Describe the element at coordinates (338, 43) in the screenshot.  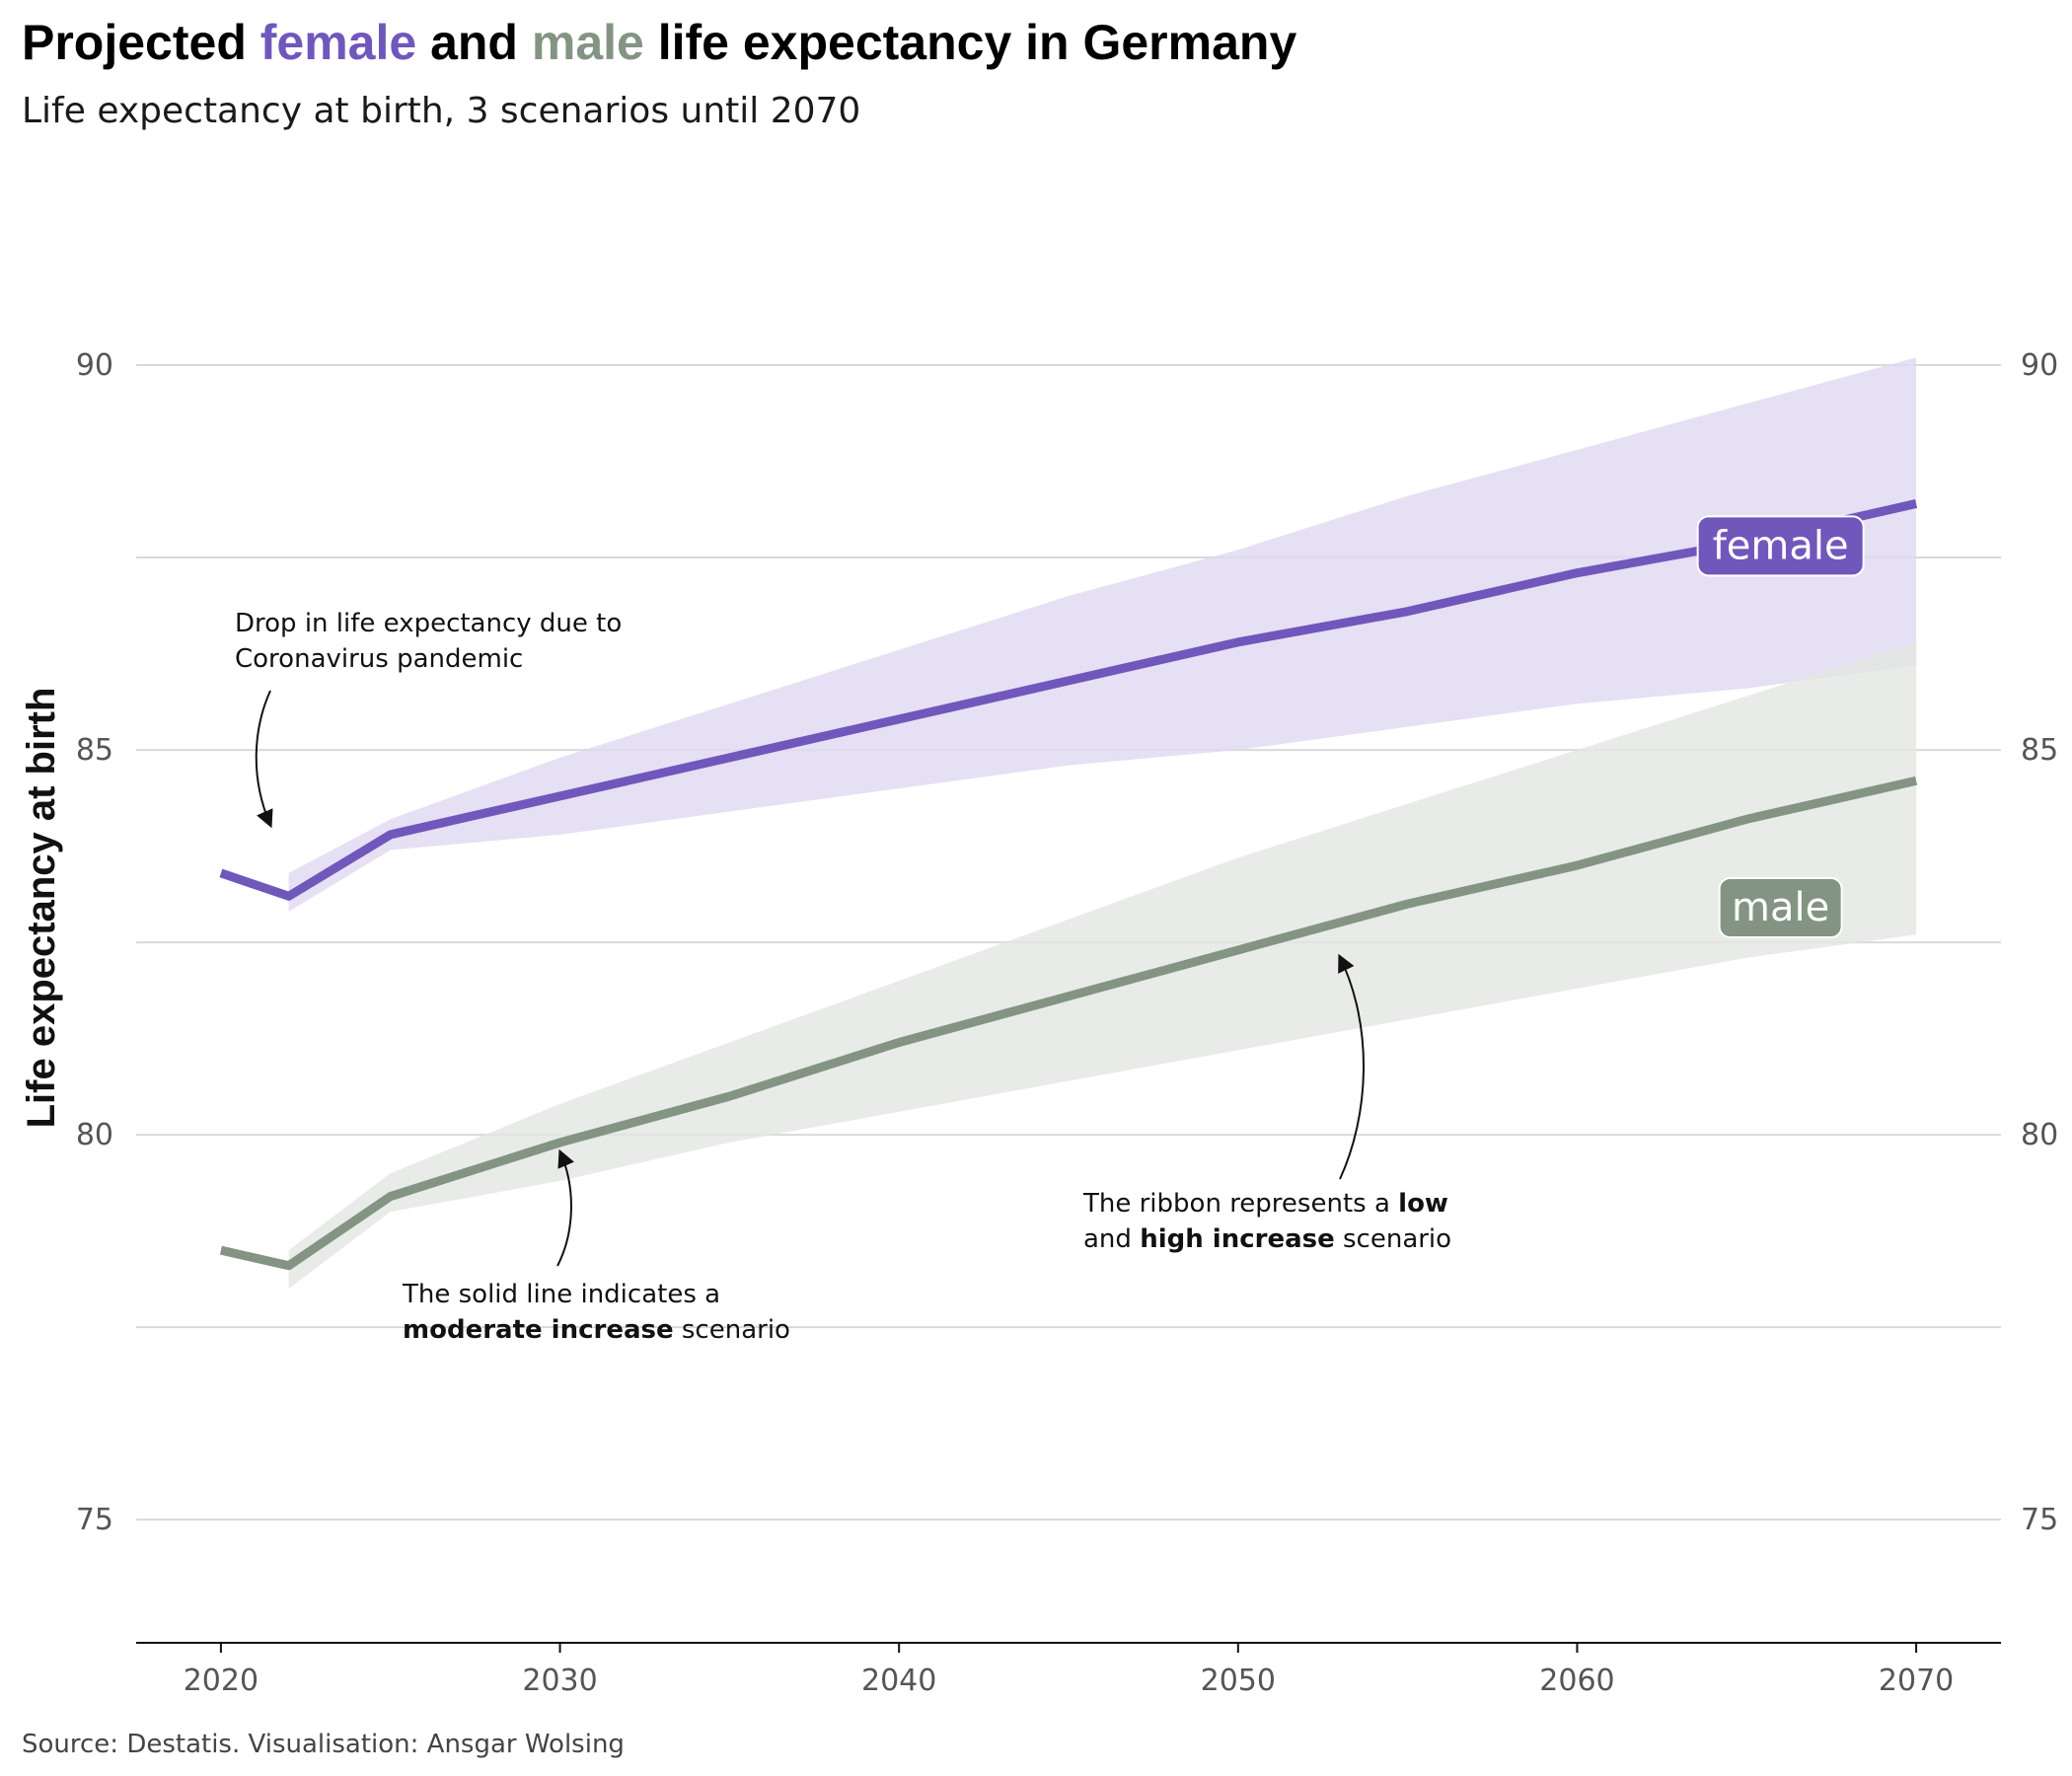
I see `title-female: female` at that location.